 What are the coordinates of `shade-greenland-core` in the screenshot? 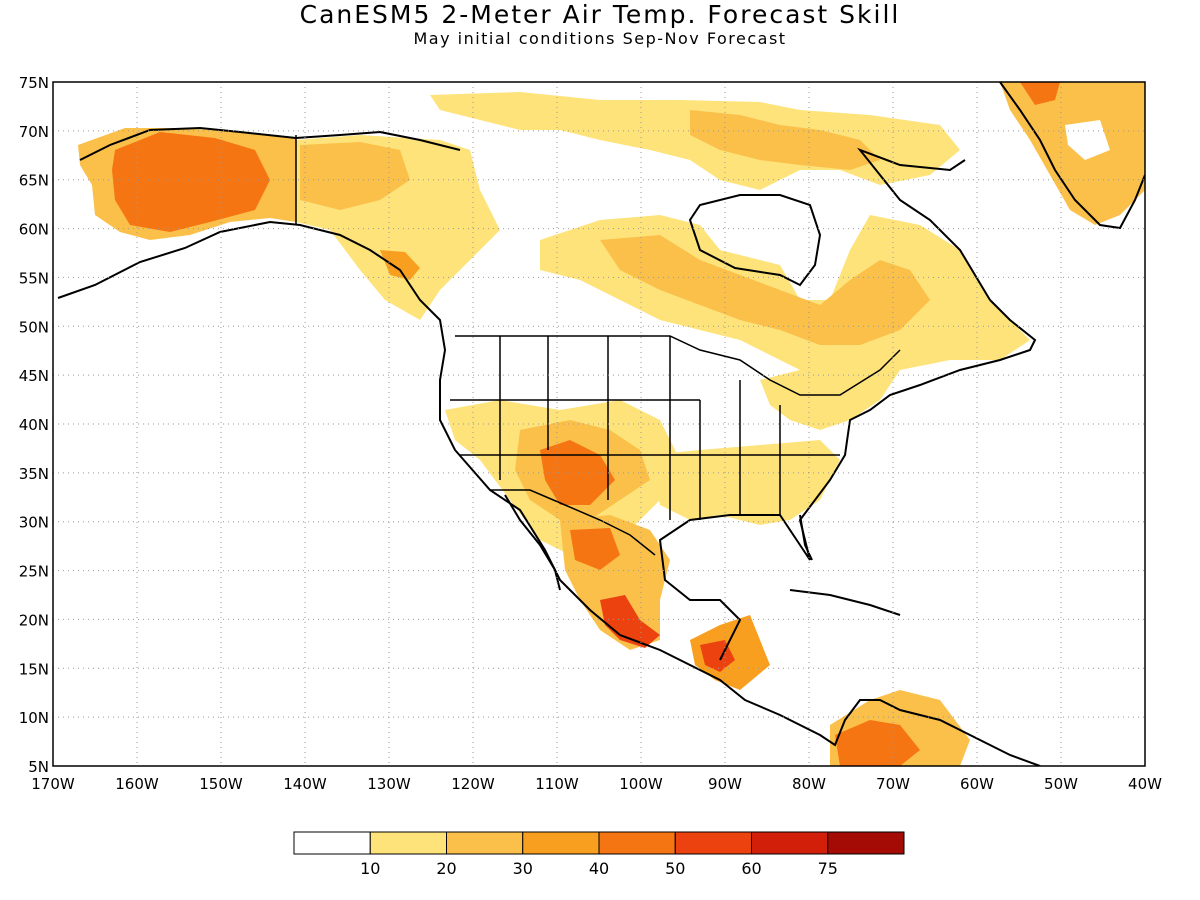 It's located at (1040, 93).